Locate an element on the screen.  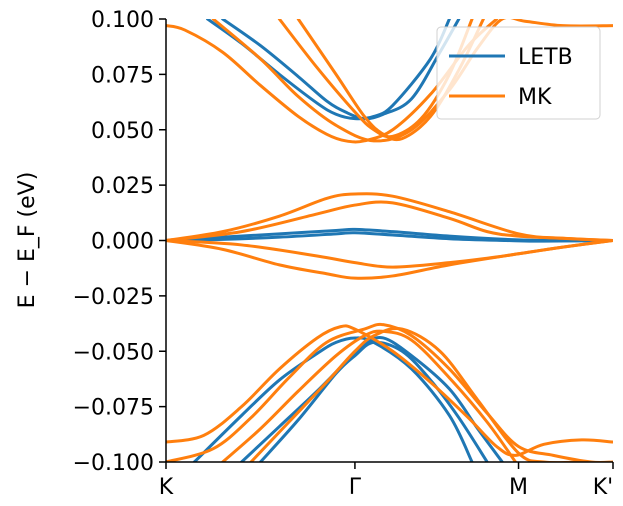
y-tick-label: −0.050 is located at coordinates (113, 352).